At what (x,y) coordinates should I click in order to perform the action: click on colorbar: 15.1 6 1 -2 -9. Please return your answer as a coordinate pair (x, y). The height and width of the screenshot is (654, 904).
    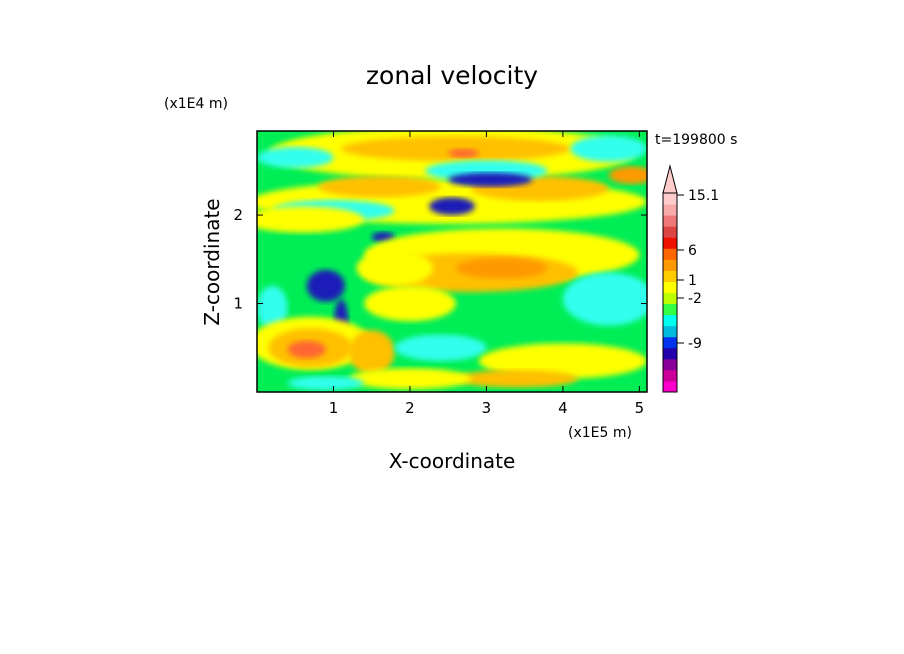
    Looking at the image, I should click on (690, 278).